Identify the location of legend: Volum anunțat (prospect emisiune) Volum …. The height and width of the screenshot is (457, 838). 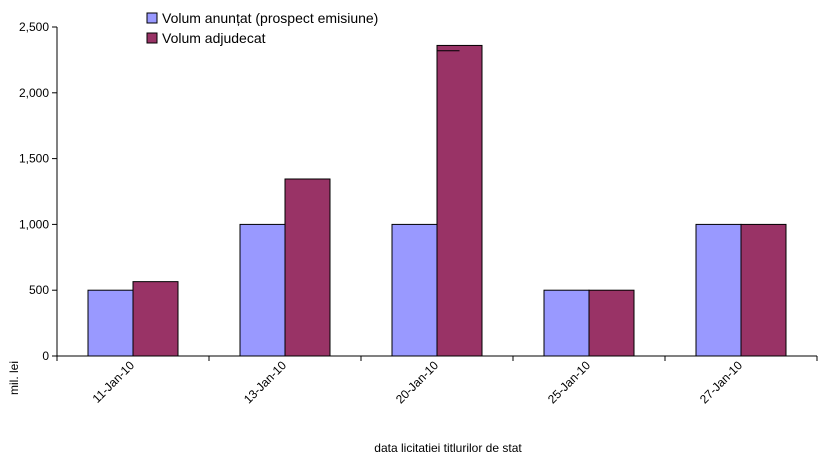
(262, 28).